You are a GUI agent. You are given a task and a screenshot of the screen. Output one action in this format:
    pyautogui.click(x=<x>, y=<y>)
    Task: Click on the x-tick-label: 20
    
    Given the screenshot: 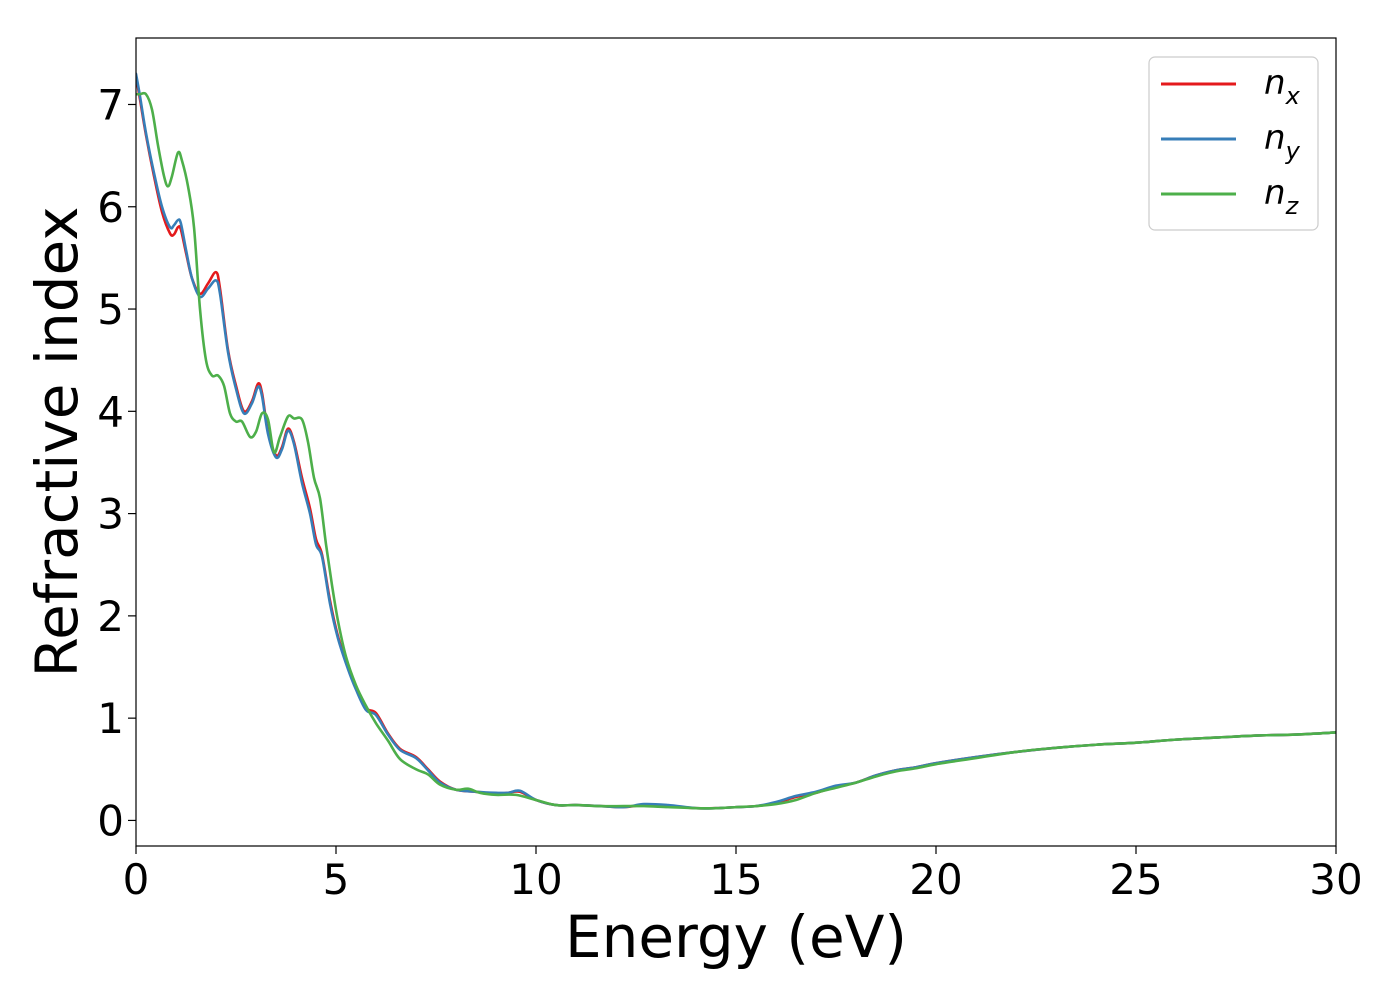 What is the action you would take?
    pyautogui.click(x=935, y=879)
    